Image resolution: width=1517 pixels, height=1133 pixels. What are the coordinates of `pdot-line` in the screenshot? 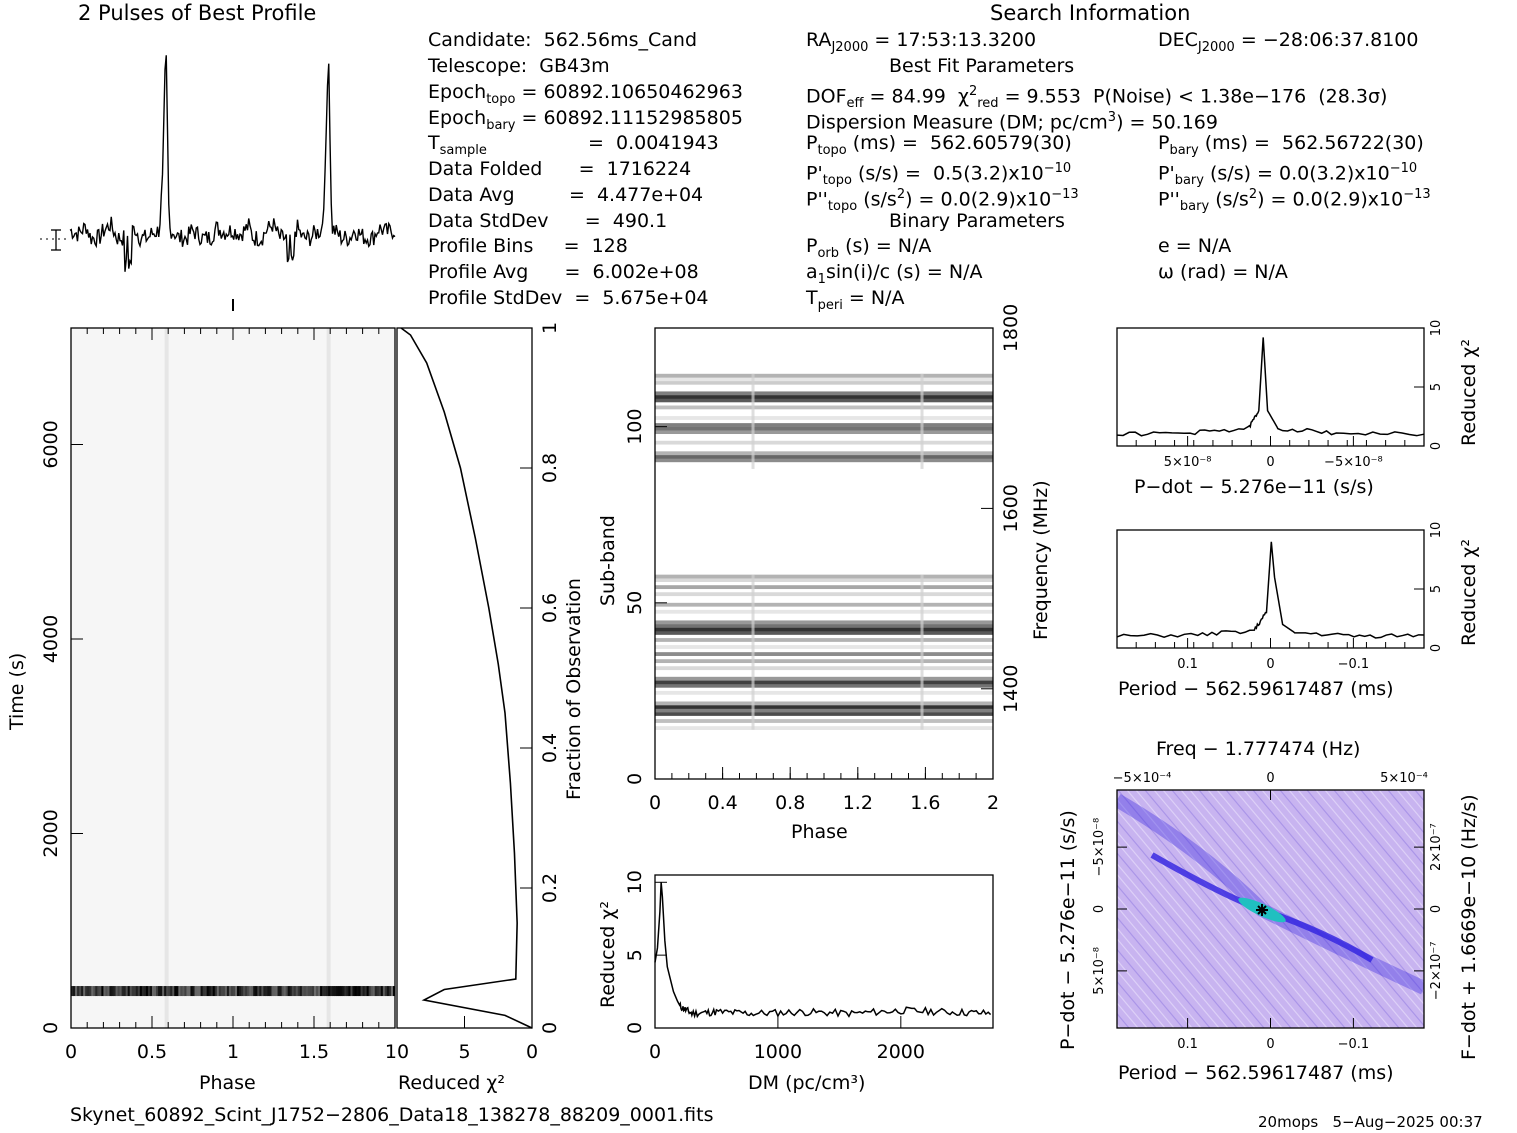 It's located at (1270, 387).